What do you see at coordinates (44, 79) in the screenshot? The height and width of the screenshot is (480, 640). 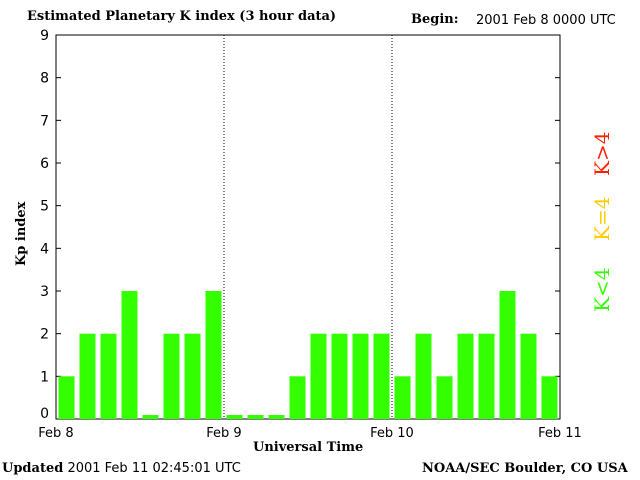 I see `y-tick-label: 8` at bounding box center [44, 79].